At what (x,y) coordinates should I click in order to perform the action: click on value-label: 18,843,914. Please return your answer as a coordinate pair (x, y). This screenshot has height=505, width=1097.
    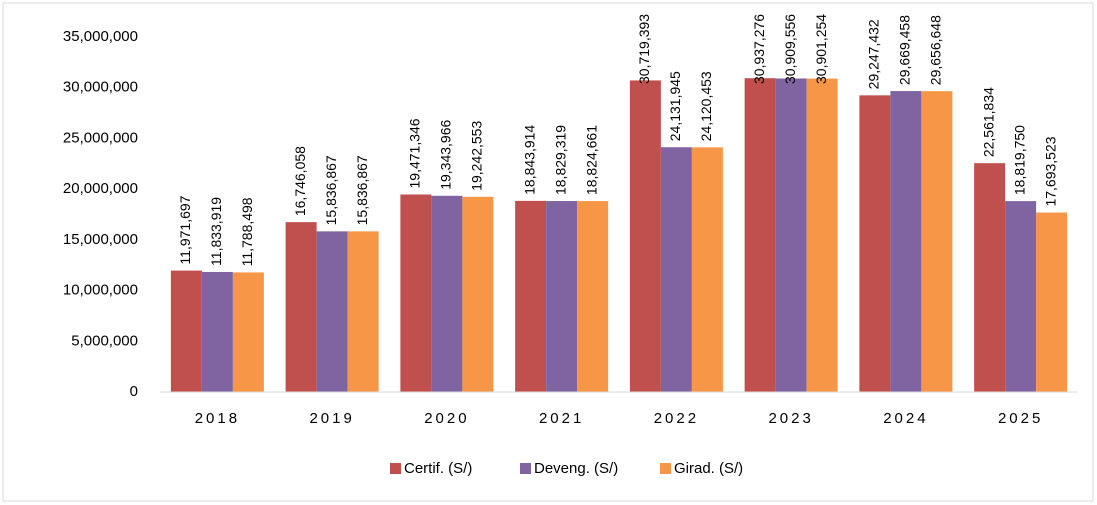
    Looking at the image, I should click on (529, 160).